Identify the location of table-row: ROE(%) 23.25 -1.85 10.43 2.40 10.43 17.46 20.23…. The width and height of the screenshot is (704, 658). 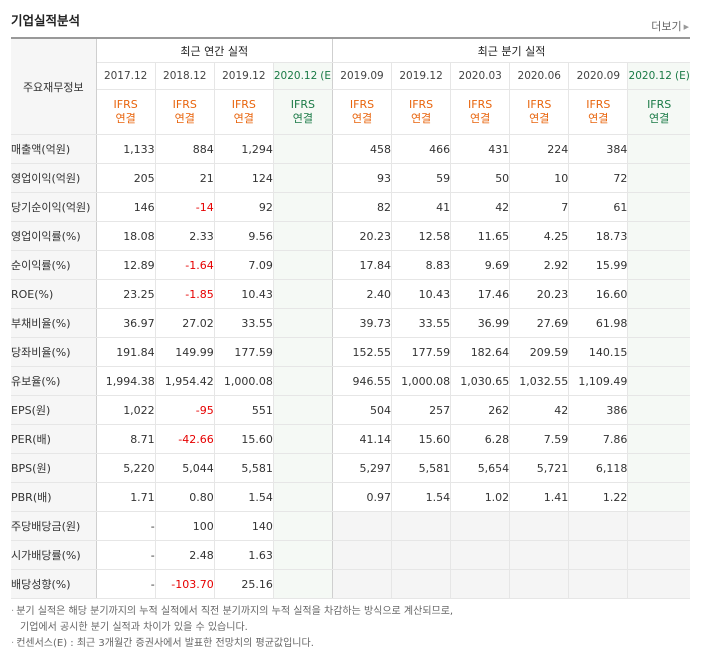
(350, 294).